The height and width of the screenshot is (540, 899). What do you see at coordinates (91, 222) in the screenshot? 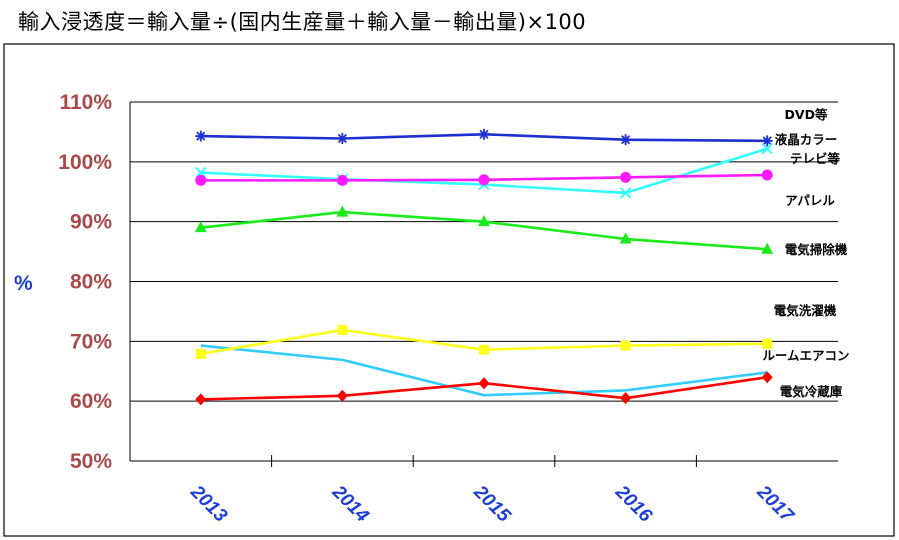
I see `y-tick-label: 90%` at bounding box center [91, 222].